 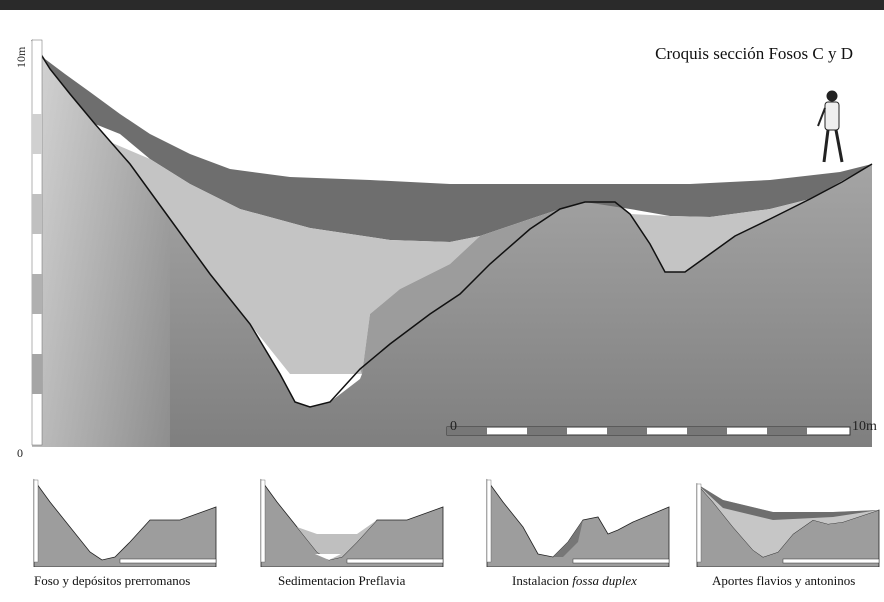 I want to click on caption-text: Foso y depósitos prerromanos, so click(x=112, y=580).